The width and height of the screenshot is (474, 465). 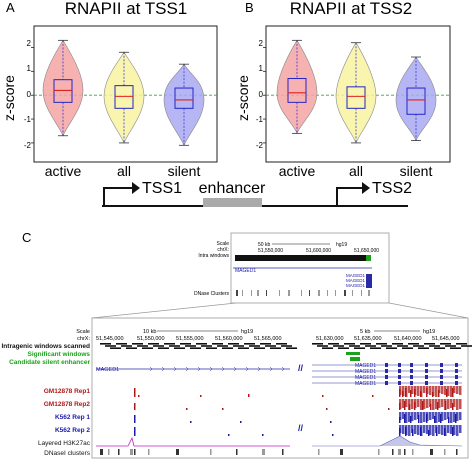 I want to click on overview-coord: 51,650,000, so click(x=366, y=251).